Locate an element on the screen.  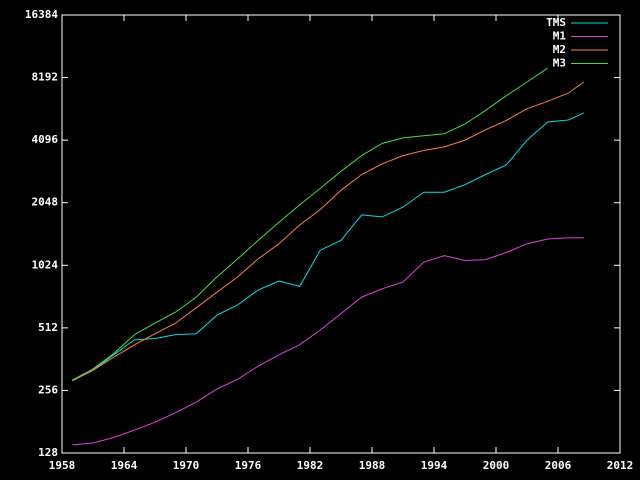
x-tick-label: 1994 is located at coordinates (434, 465).